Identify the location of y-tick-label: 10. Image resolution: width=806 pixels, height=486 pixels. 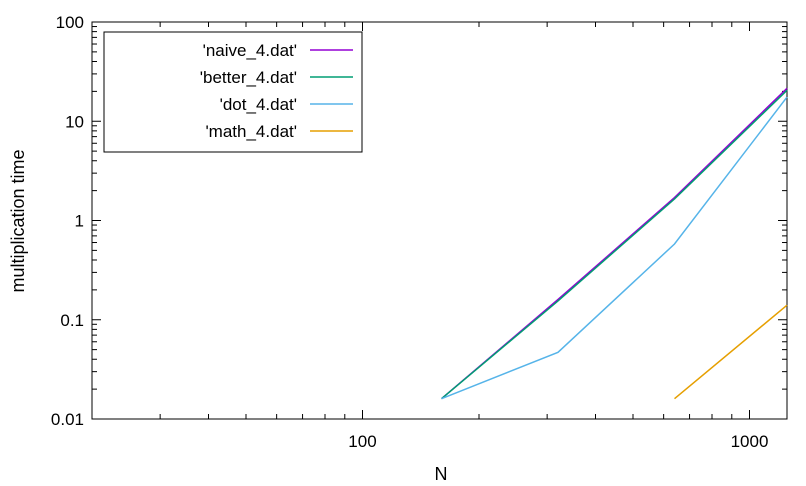
(74, 121).